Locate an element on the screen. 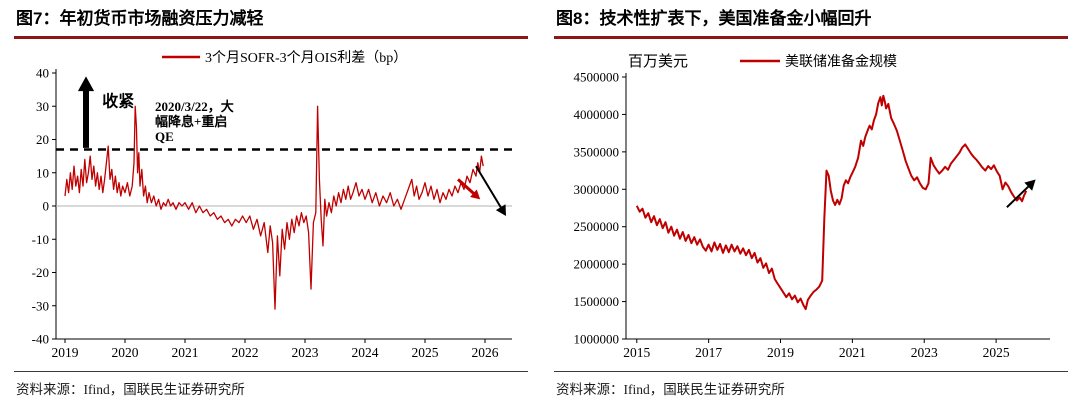  svg-text: 10 is located at coordinates (42, 172).